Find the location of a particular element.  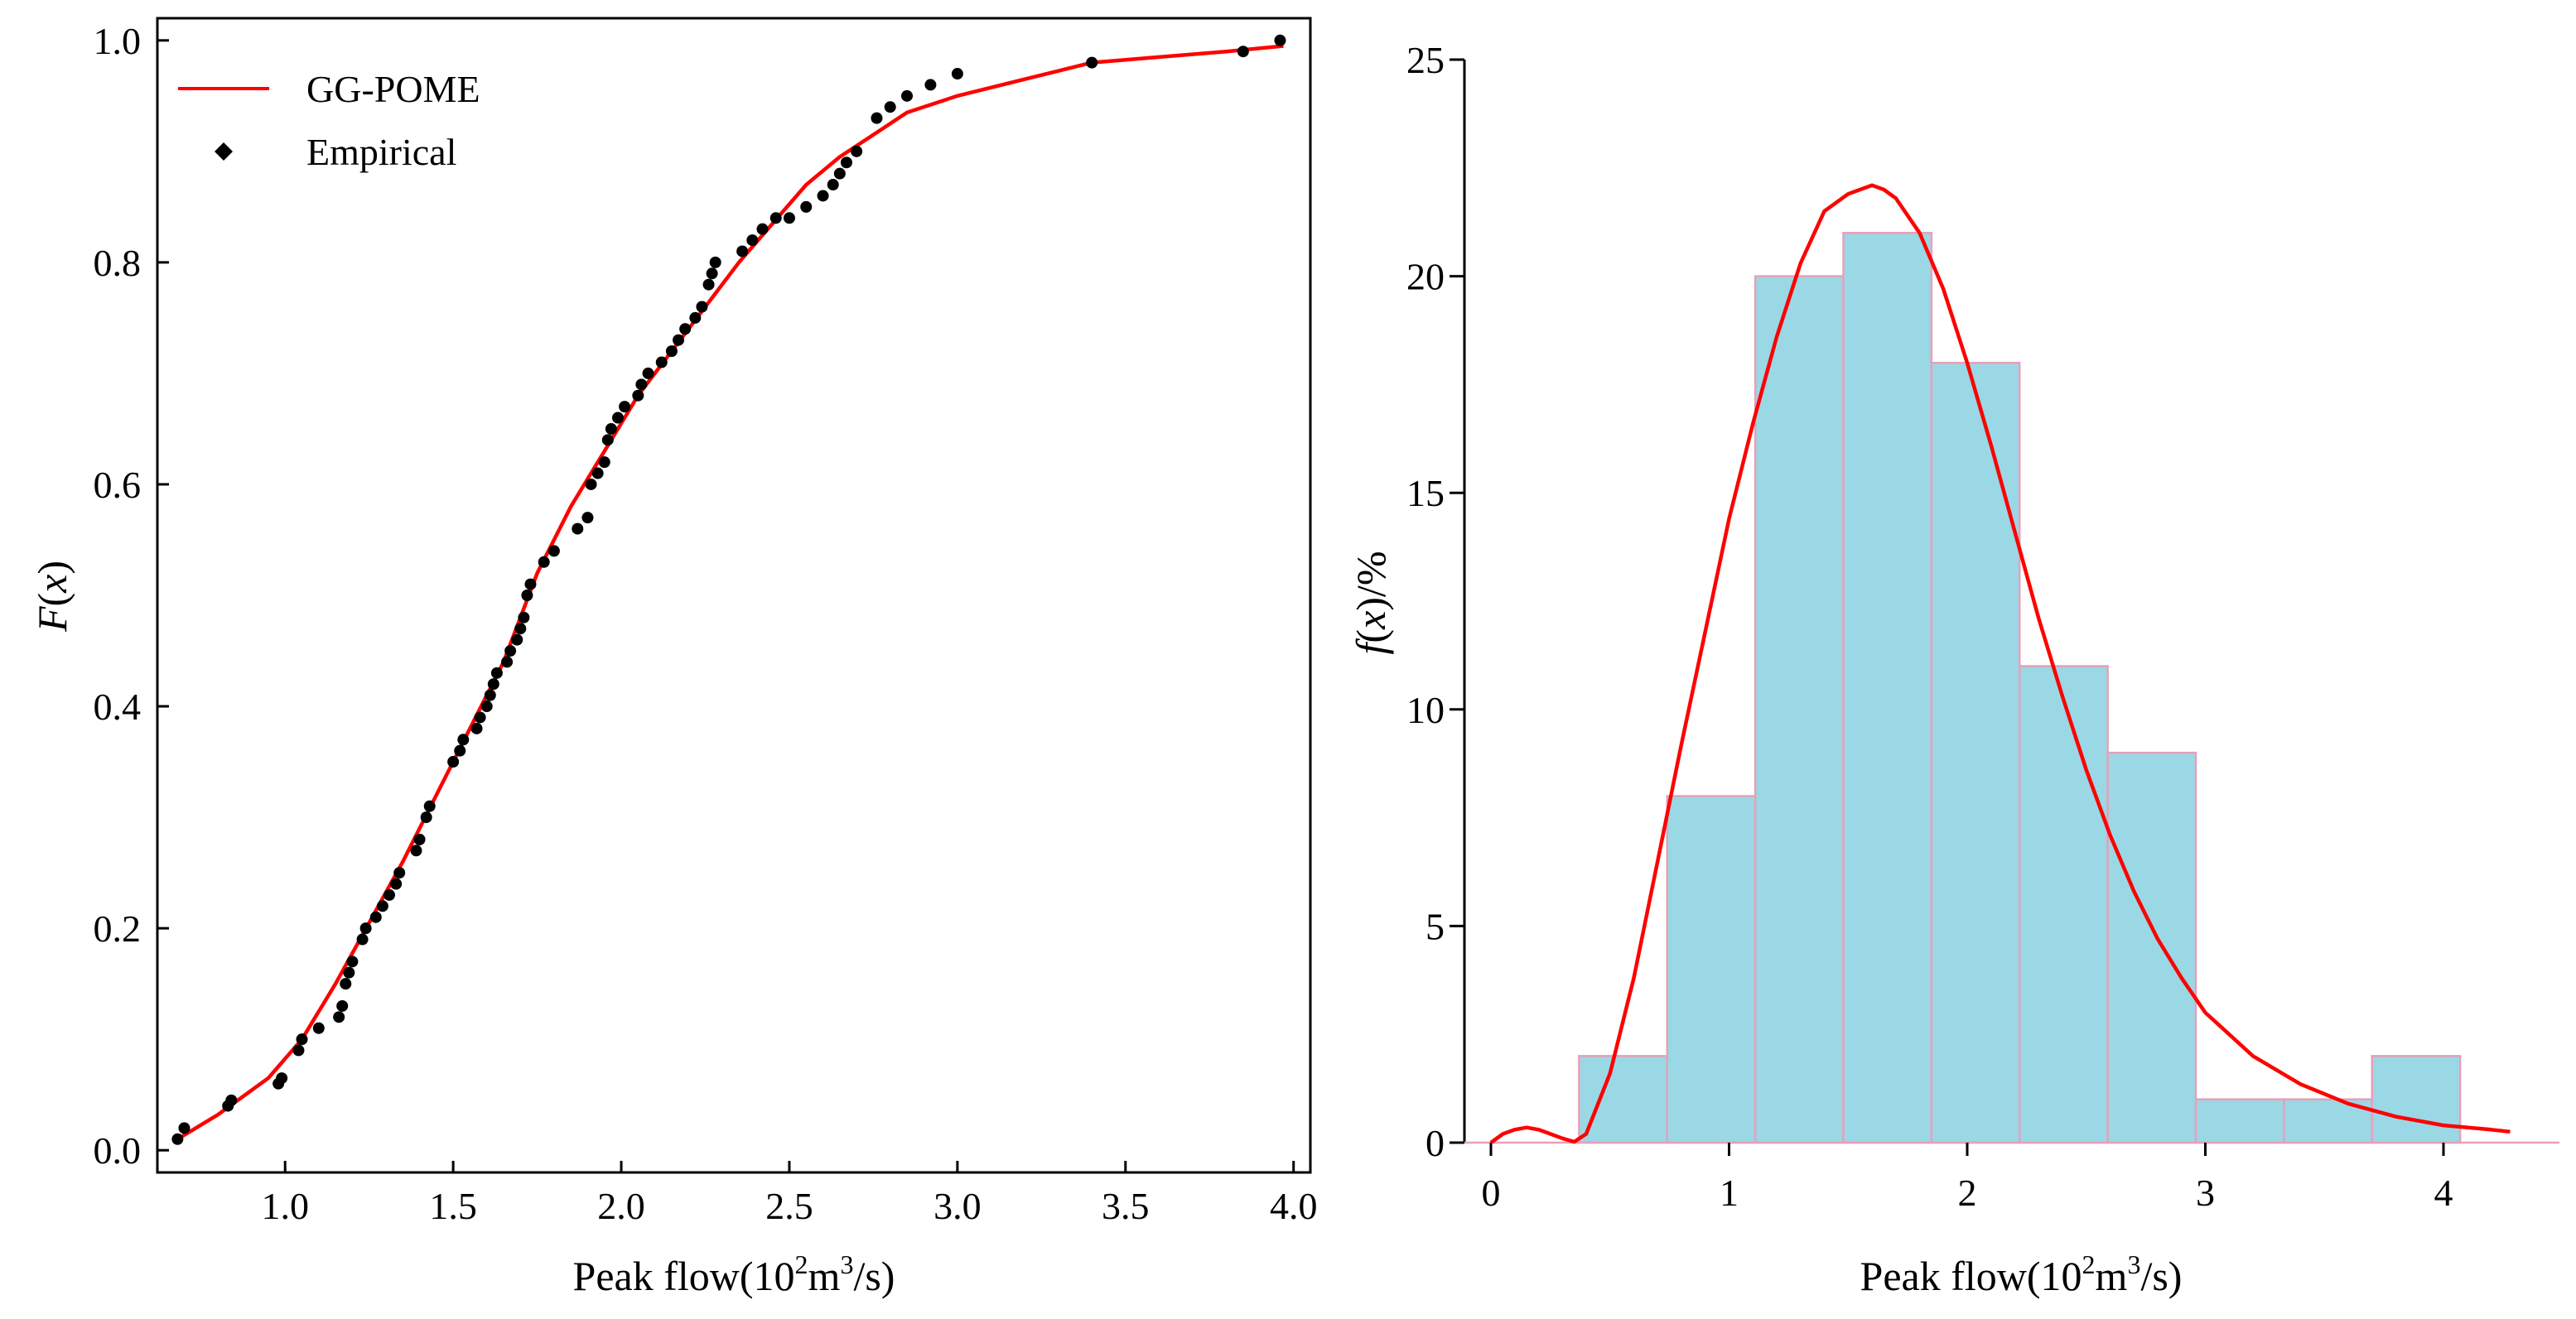

cdf-y-tick-label: 0.4 is located at coordinates (118, 707).